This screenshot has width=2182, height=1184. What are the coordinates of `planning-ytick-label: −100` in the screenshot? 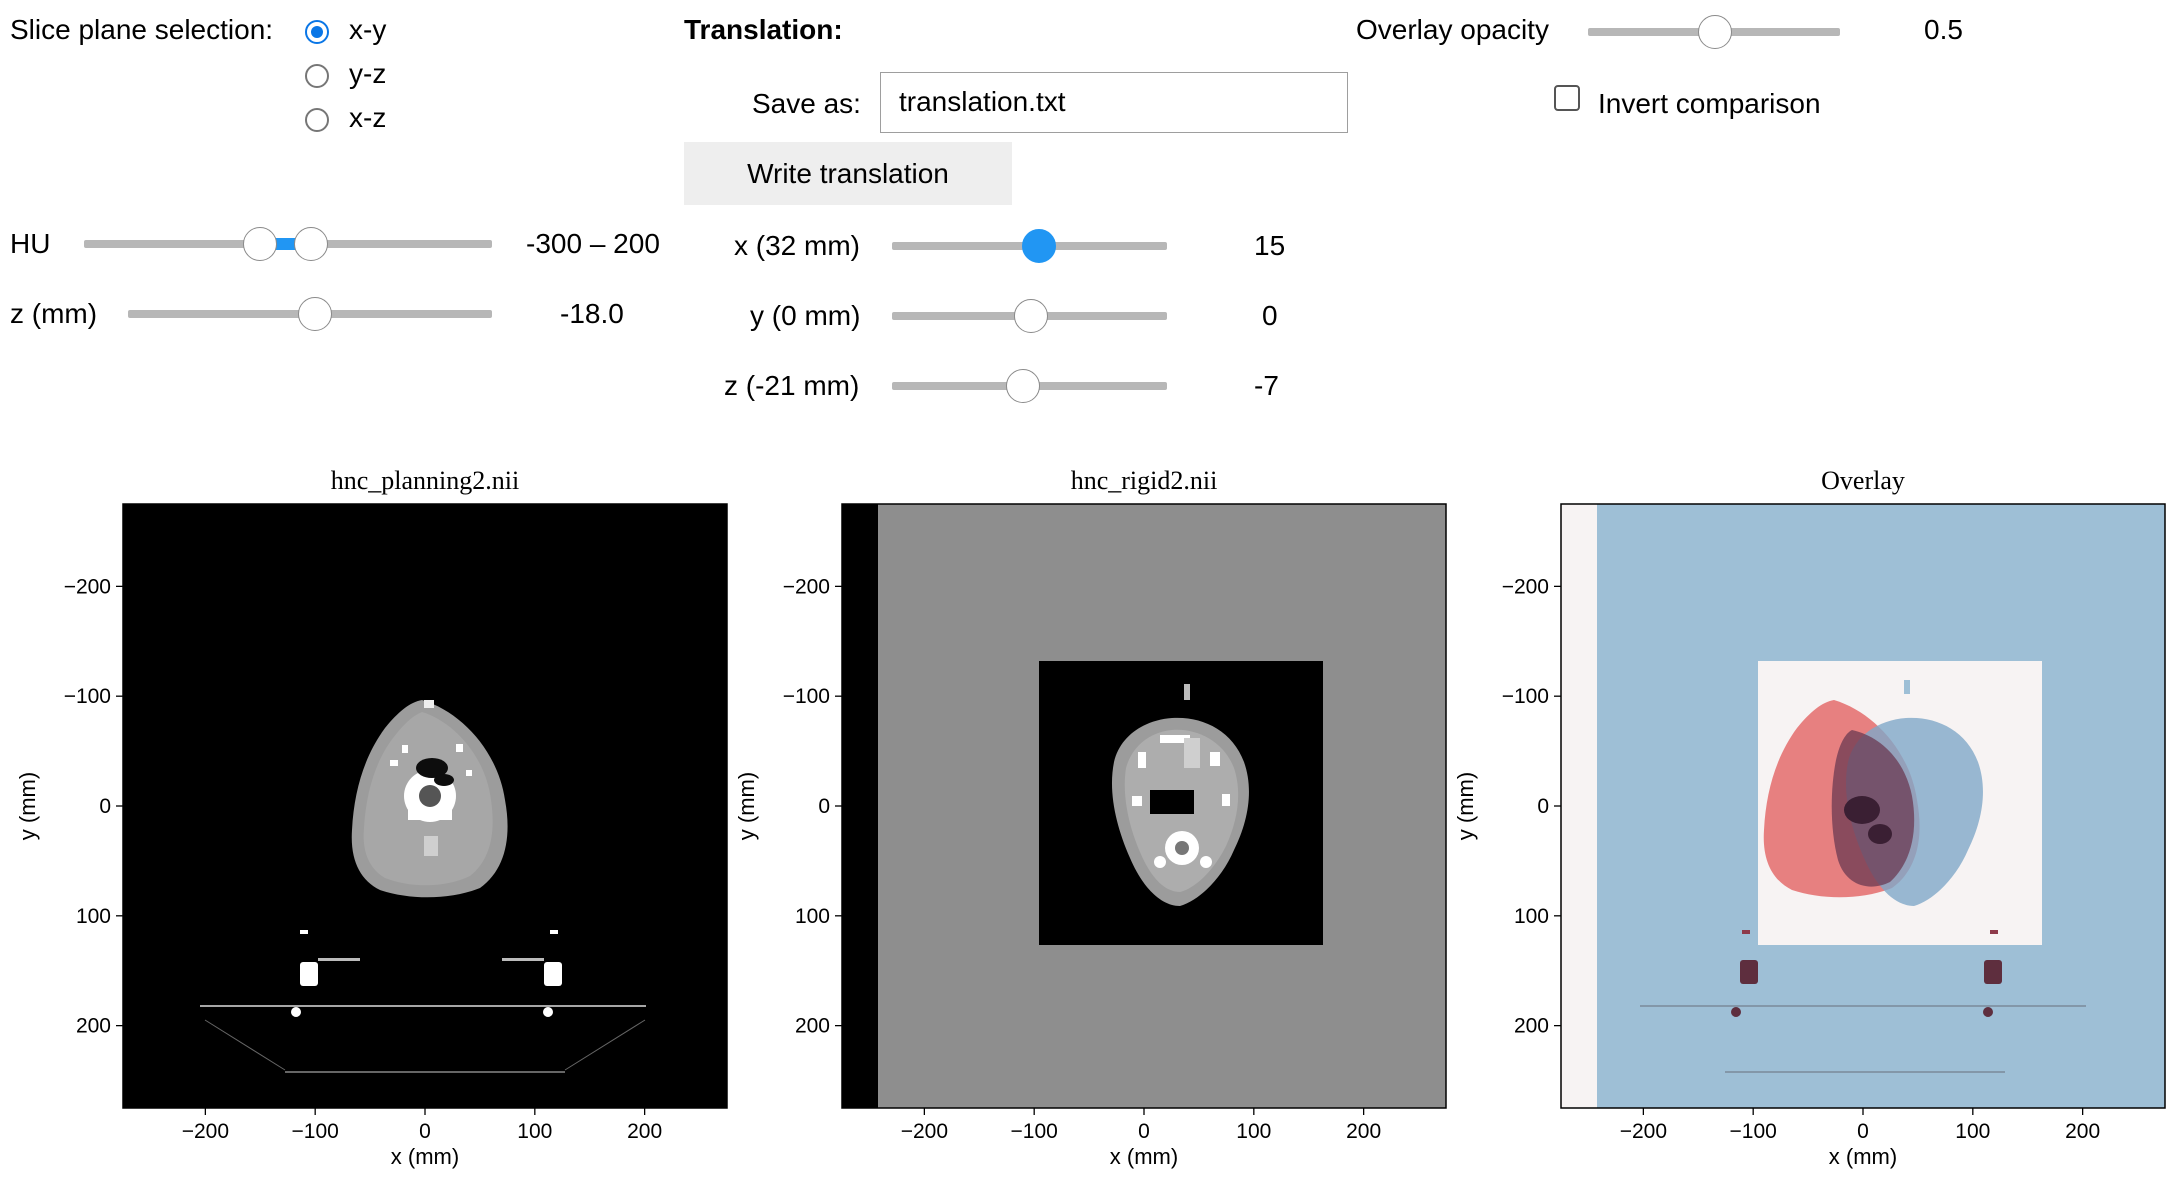 It's located at (87, 696).